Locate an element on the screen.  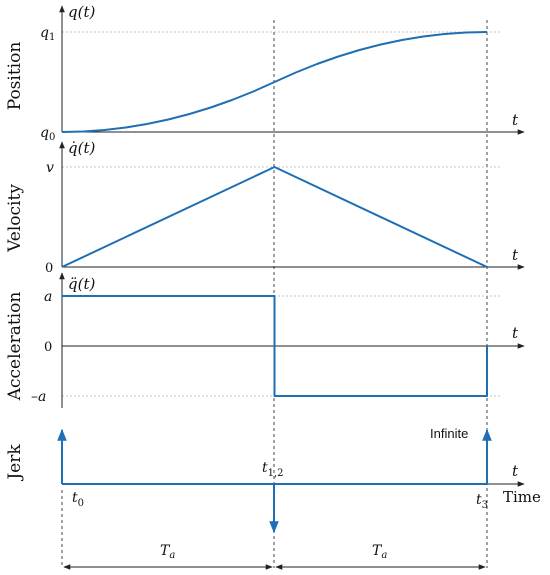
ytick-0-acceleration: 0 is located at coordinates (48, 347).